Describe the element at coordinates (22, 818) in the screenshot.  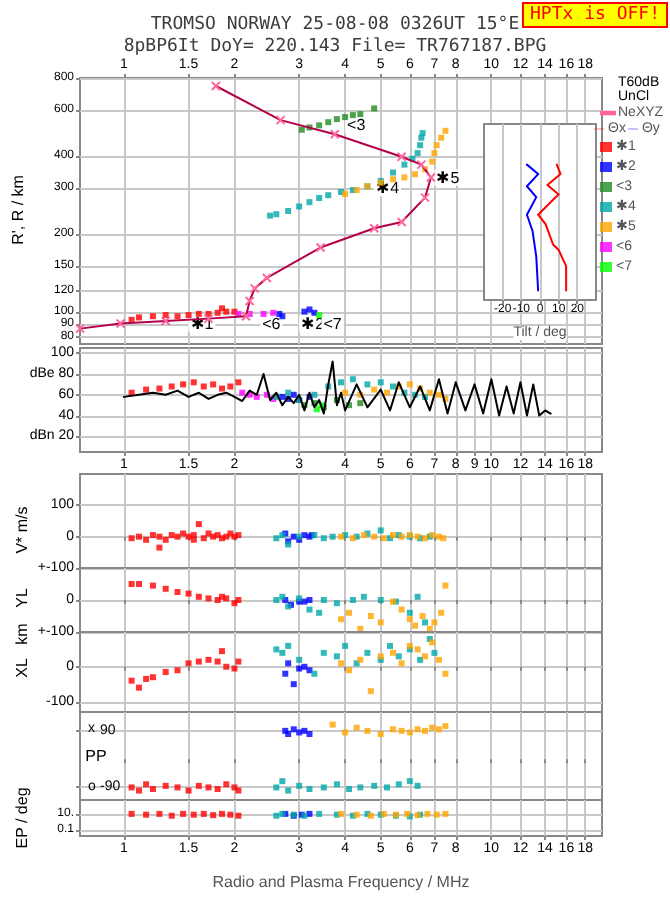
I see `y-axis-title: EP / deg` at that location.